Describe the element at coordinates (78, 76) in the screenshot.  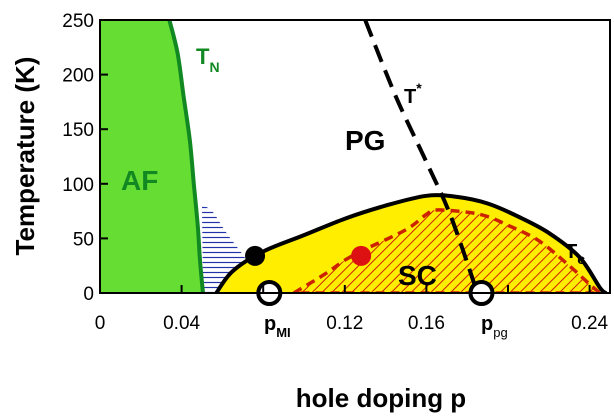
I see `y-tick-label: 200` at that location.